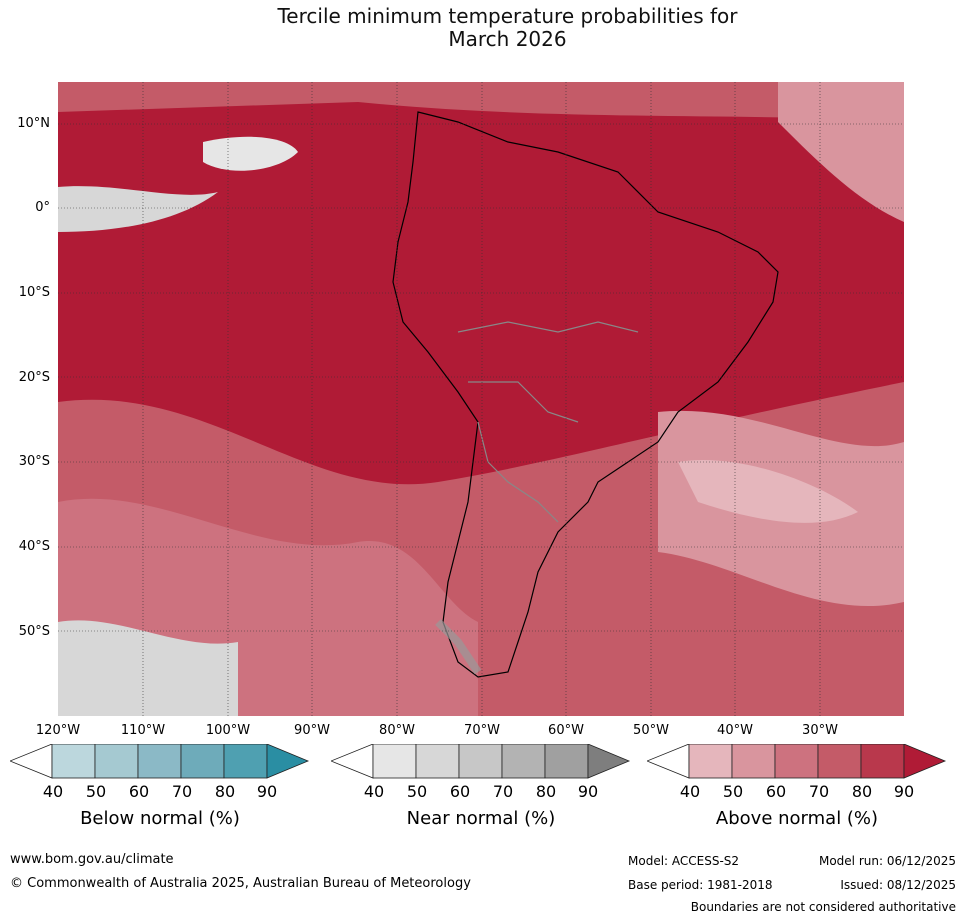 The width and height of the screenshot is (965, 919). I want to click on above-tick-80: 80, so click(862, 791).